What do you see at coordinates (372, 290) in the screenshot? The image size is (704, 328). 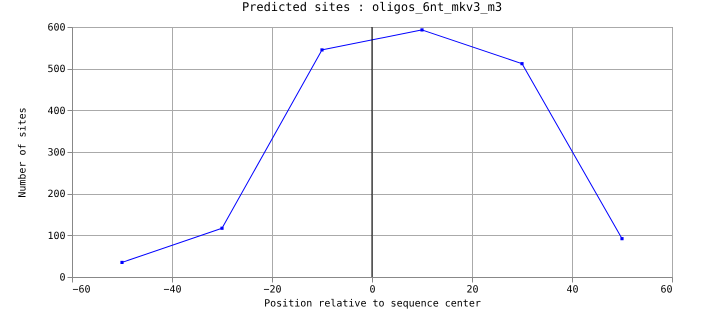 I see `x-tick-label: 0` at bounding box center [372, 290].